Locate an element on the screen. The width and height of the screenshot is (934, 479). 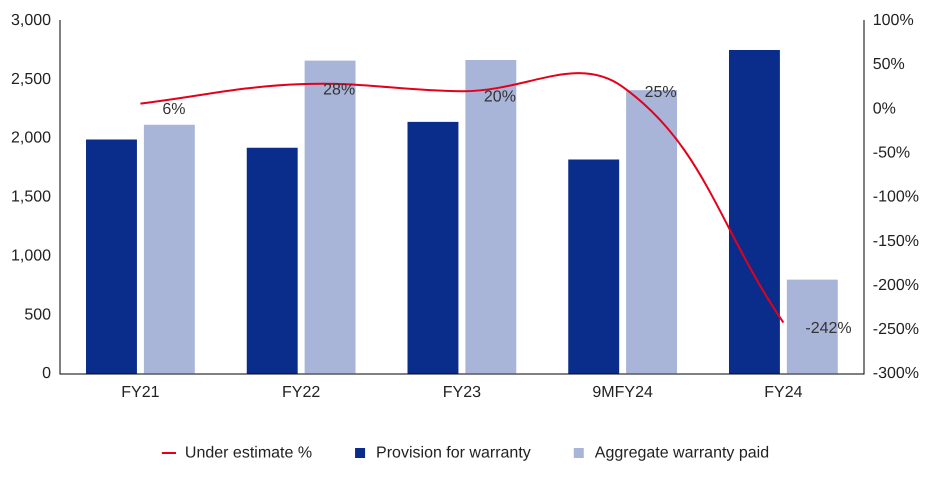
y-tick-label: 2,000 is located at coordinates (31, 138).